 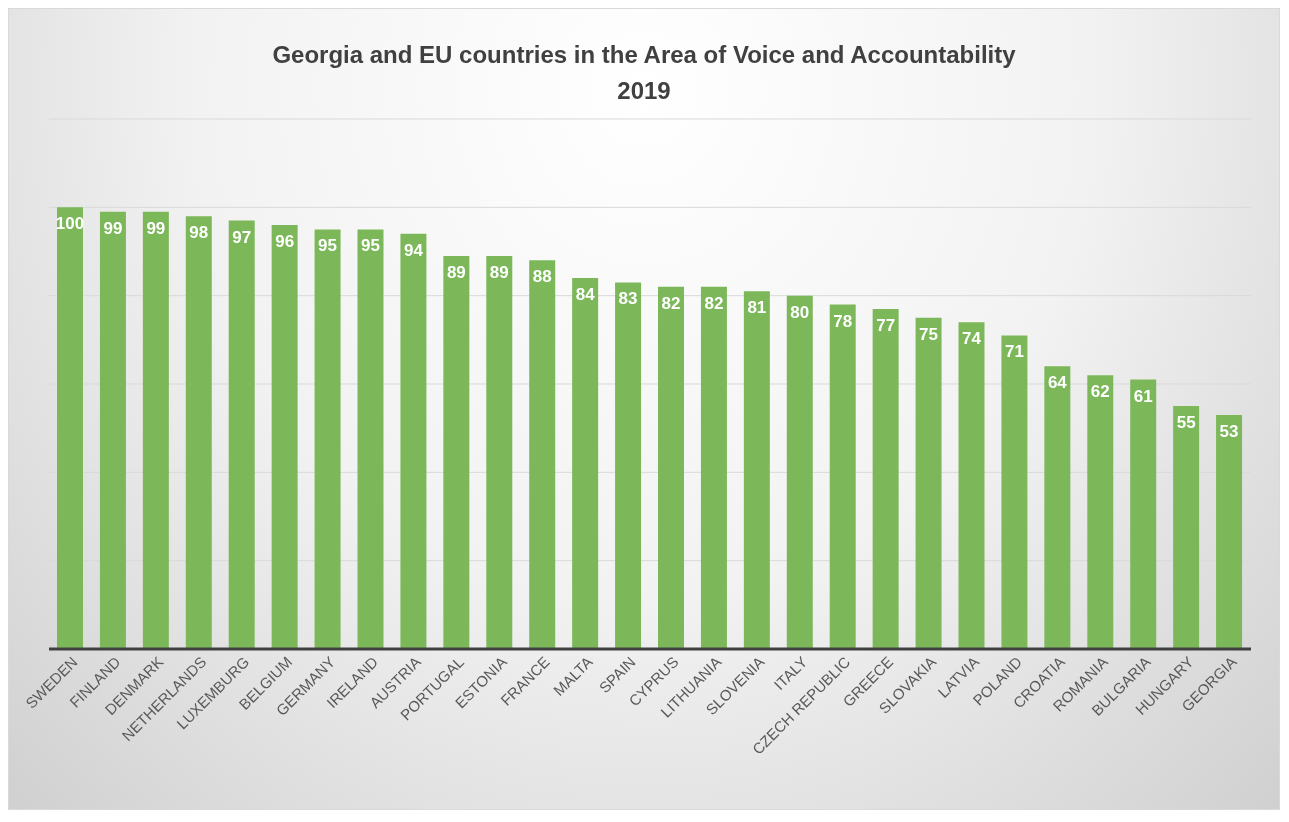 I want to click on data-label: 97, so click(x=242, y=237).